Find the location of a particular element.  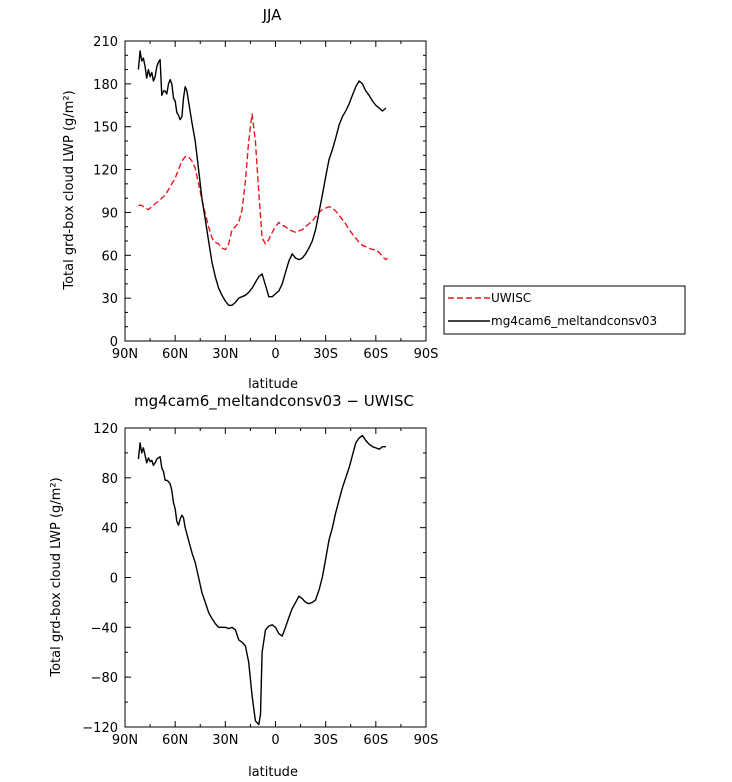

top-chart-x-tick-label: 30N is located at coordinates (225, 354).